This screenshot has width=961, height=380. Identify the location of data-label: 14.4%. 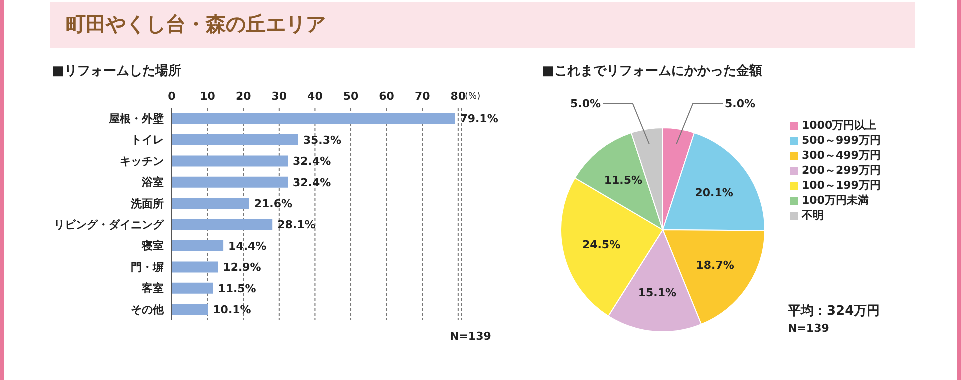
(247, 246).